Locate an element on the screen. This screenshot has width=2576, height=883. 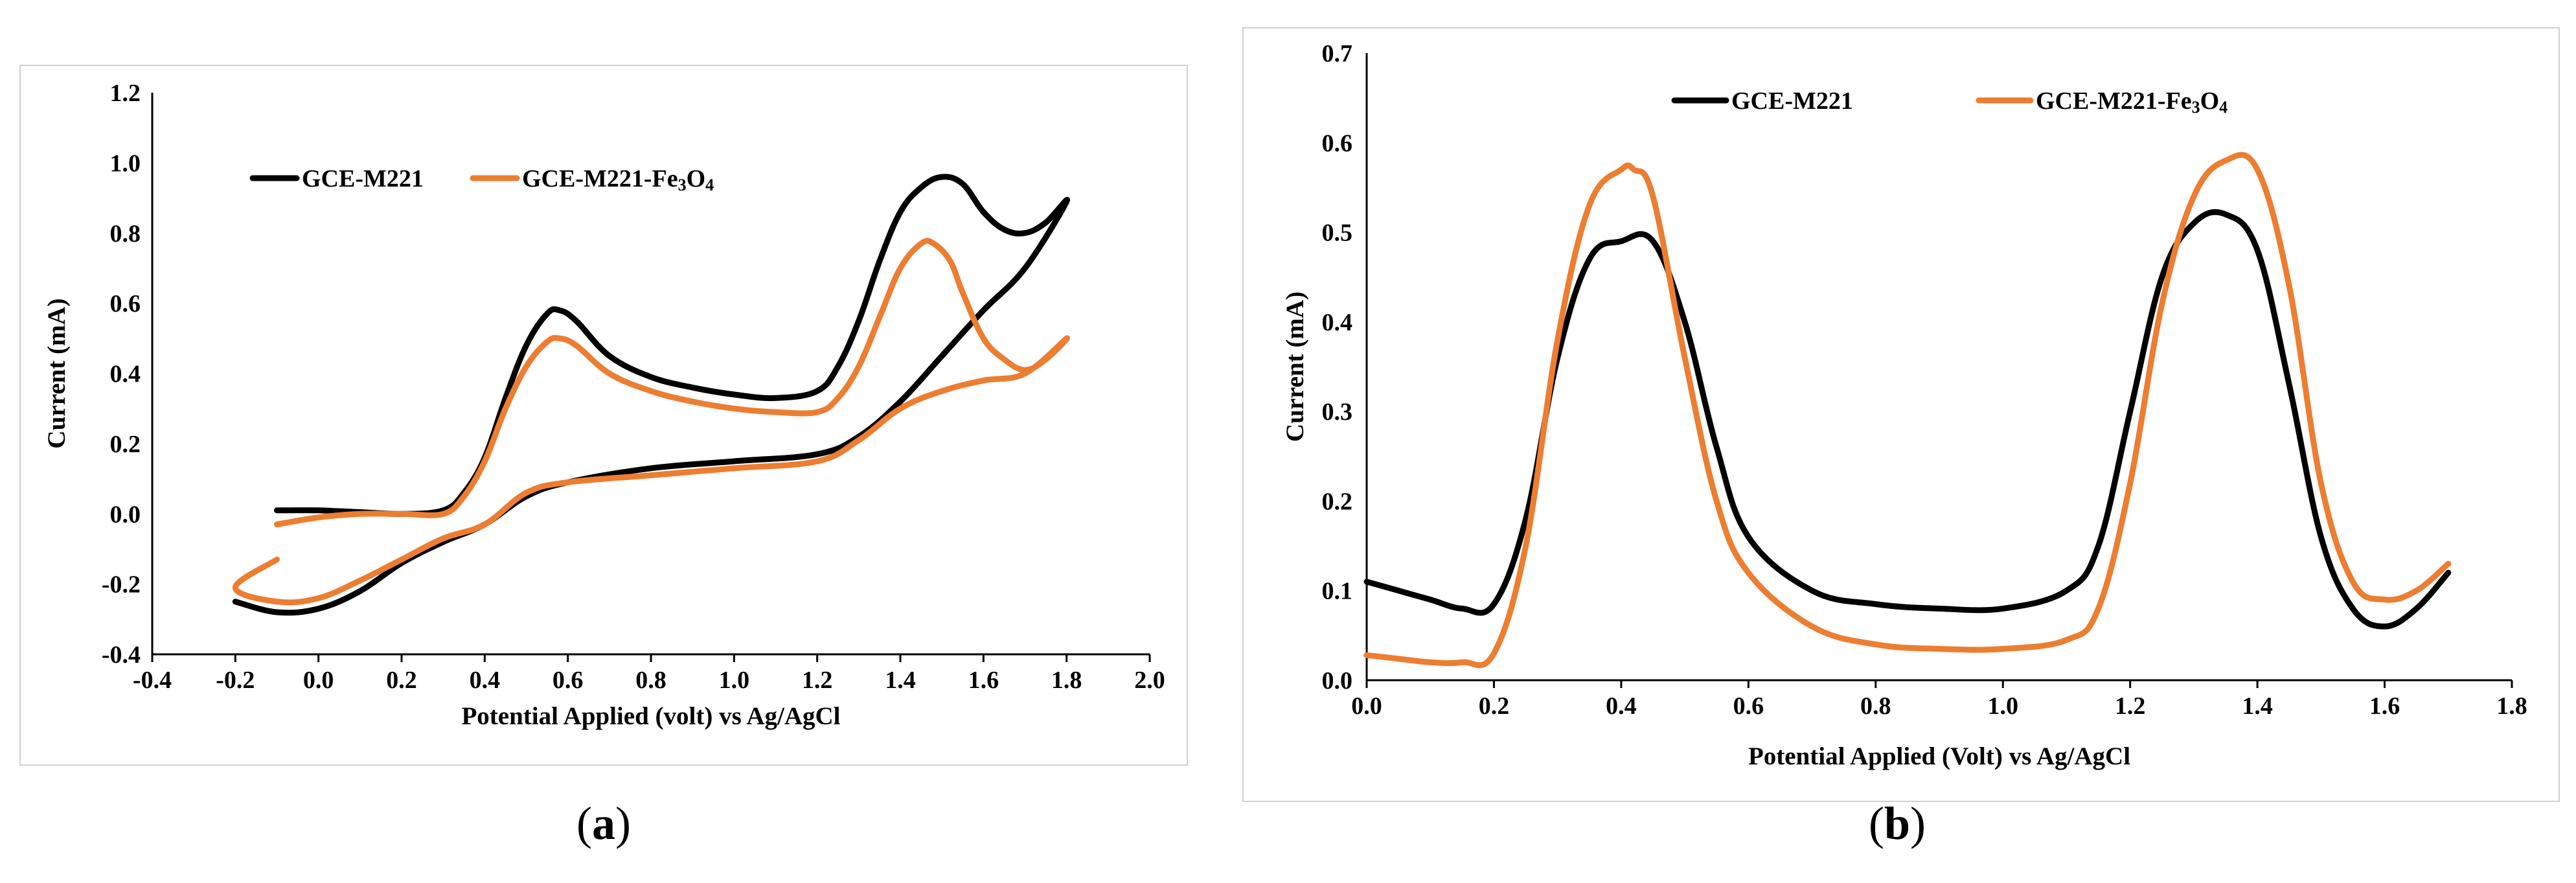
chart-b-y-tick-label: 0.0 is located at coordinates (1337, 680).